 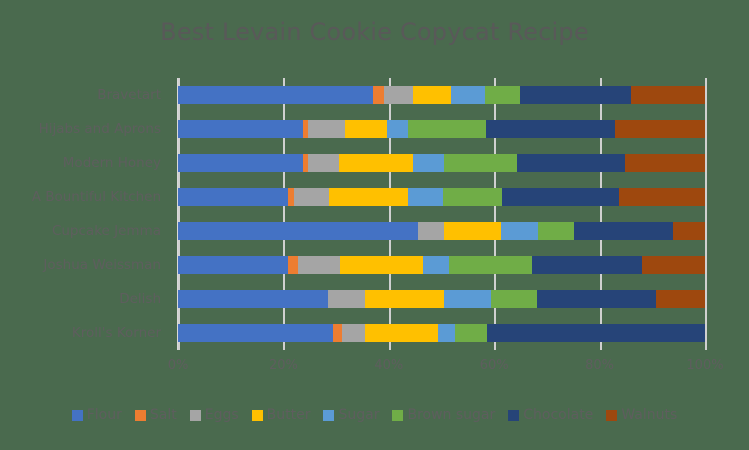 I want to click on x-axis-tick-label: 40%, so click(x=389, y=365).